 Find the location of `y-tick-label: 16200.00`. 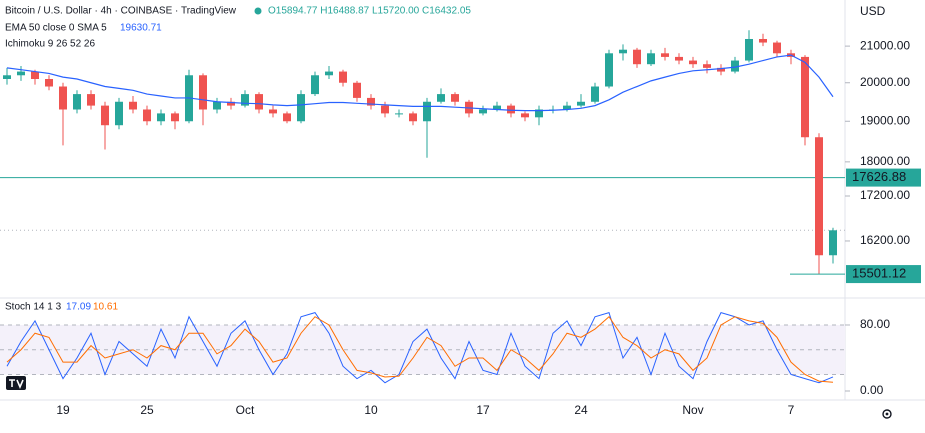

y-tick-label: 16200.00 is located at coordinates (885, 240).